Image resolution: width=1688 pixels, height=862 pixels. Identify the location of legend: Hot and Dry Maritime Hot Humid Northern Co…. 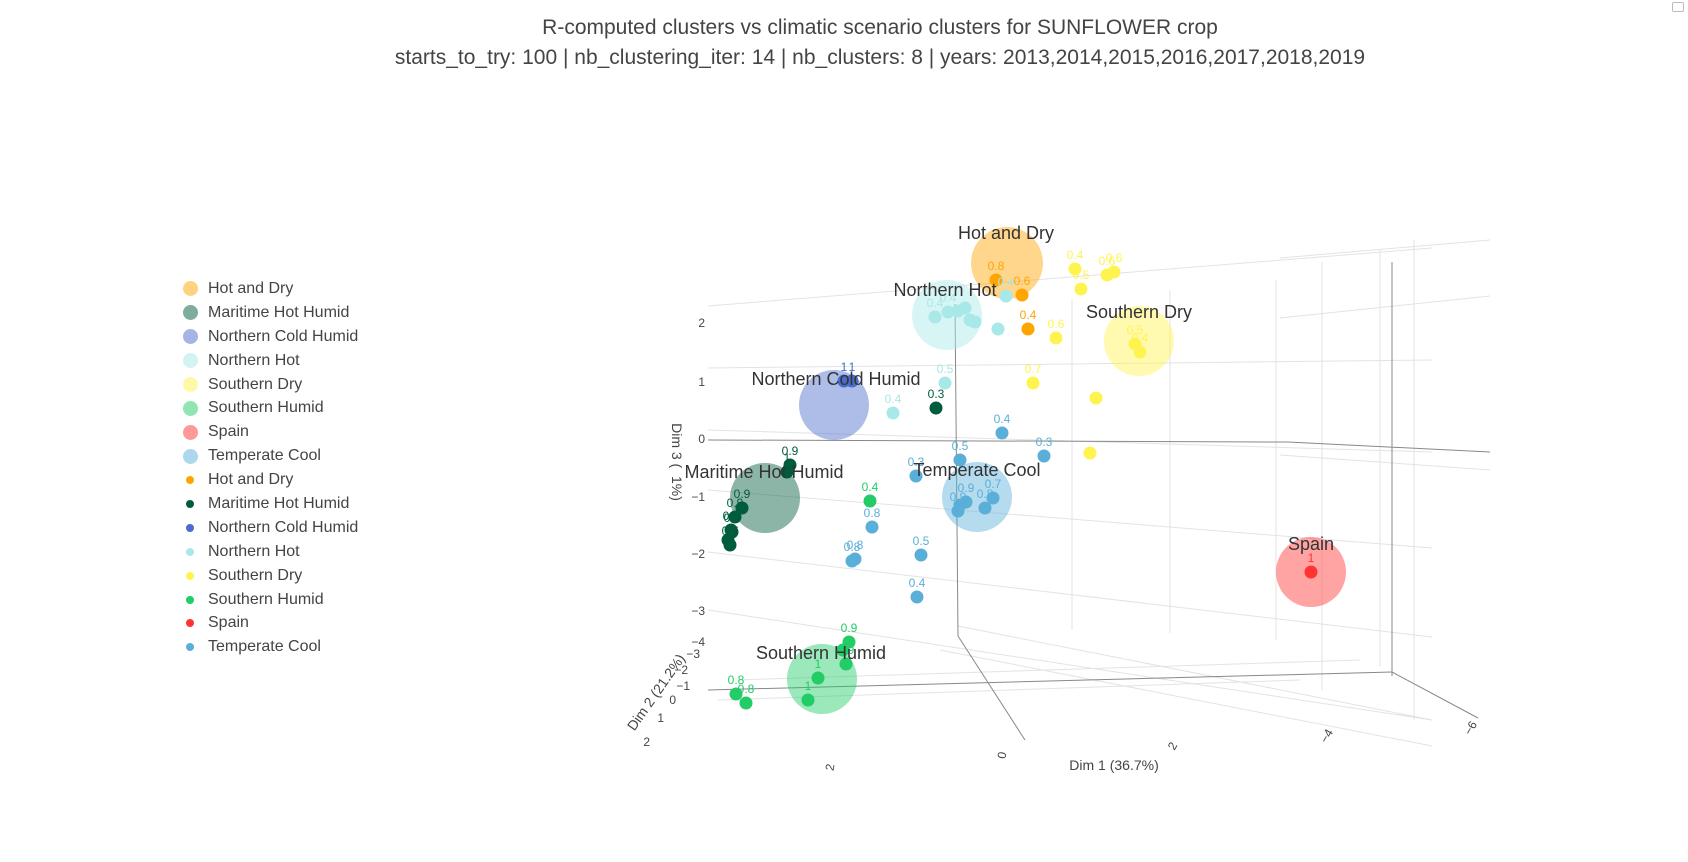
(265, 468).